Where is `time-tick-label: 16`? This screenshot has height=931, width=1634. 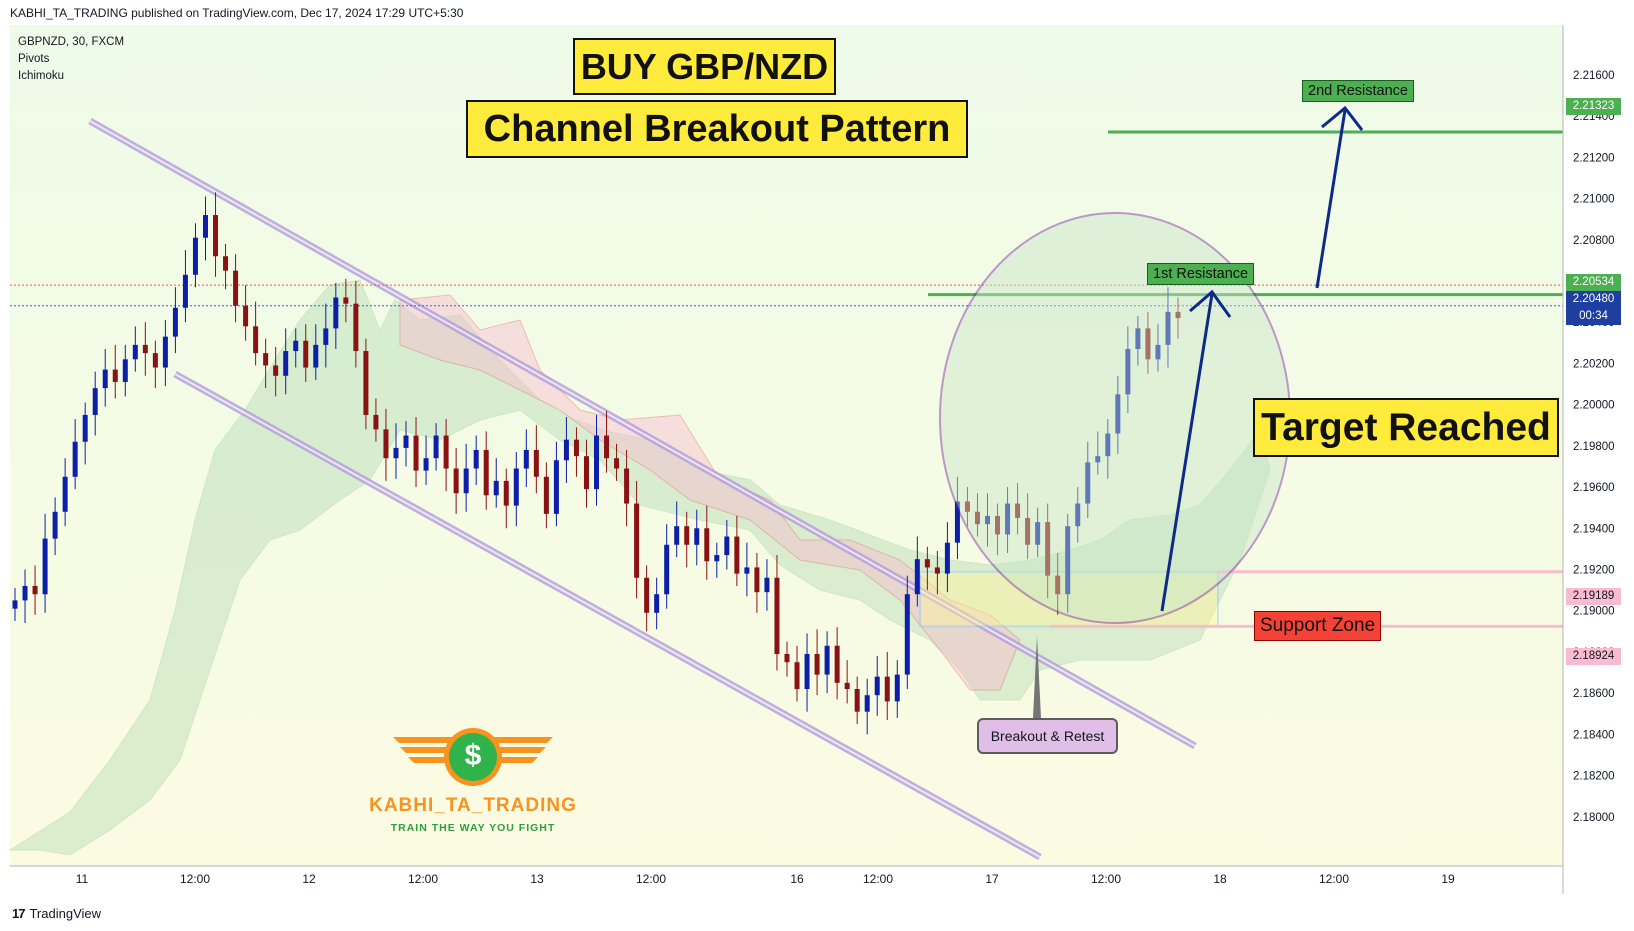 time-tick-label: 16 is located at coordinates (797, 879).